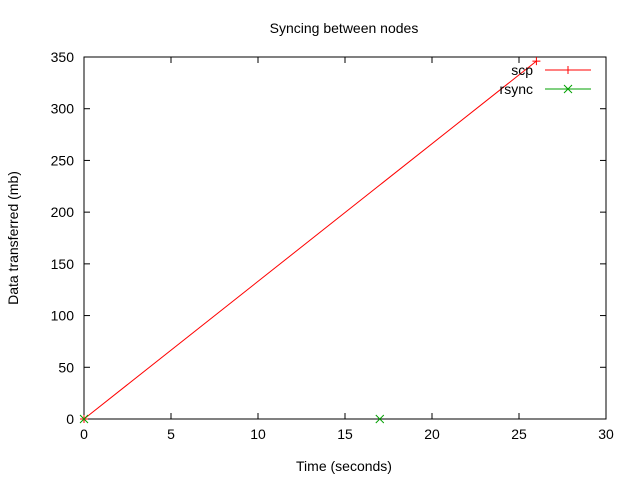 The width and height of the screenshot is (640, 485). Describe the element at coordinates (70, 419) in the screenshot. I see `y-tick-label: 0` at that location.